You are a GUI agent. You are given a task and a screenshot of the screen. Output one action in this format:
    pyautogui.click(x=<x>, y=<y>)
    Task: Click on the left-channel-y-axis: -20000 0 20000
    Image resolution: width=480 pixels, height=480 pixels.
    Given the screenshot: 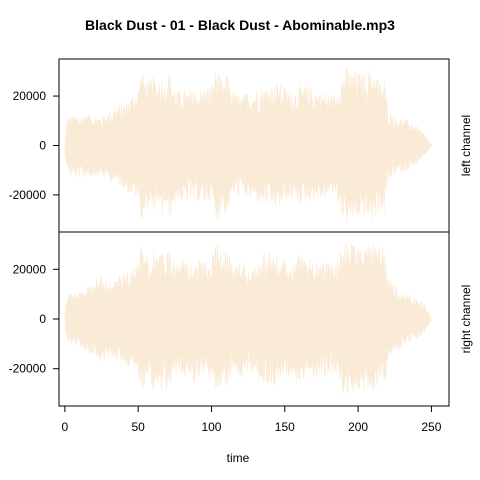 What is the action you would take?
    pyautogui.click(x=34, y=145)
    